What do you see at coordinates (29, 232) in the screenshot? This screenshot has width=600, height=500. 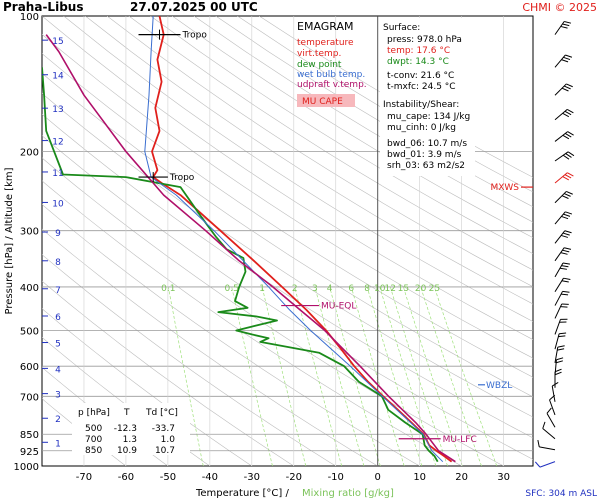 I see `pressure-tick-label: 300` at bounding box center [29, 232].